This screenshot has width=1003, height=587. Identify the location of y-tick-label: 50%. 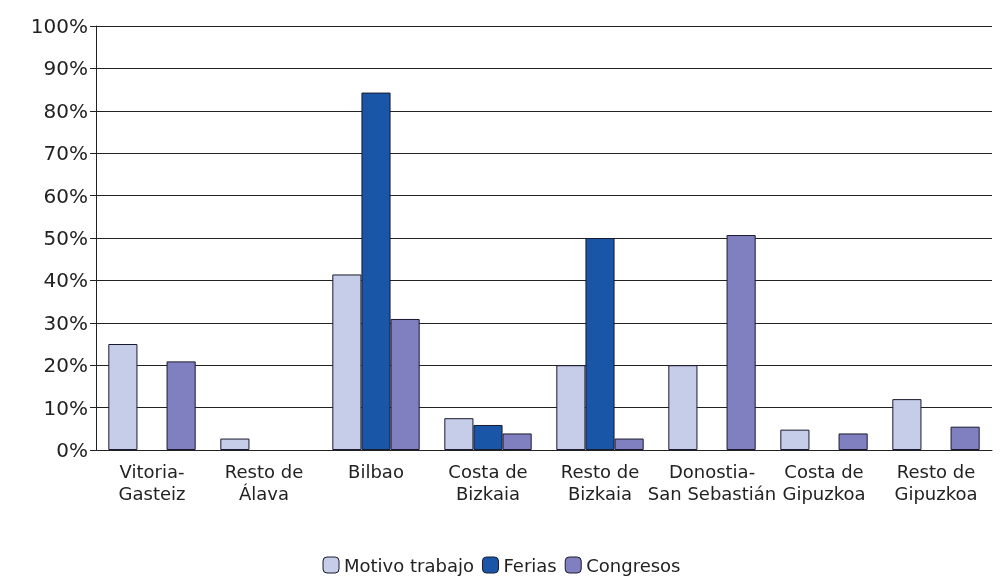
(65, 238).